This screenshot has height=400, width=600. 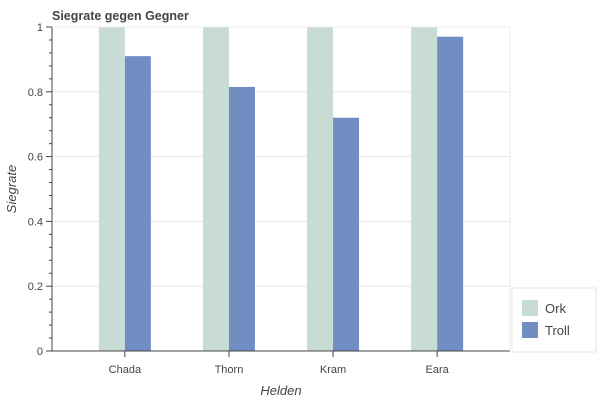 What do you see at coordinates (125, 370) in the screenshot?
I see `x-tick-label-chada: Chada` at bounding box center [125, 370].